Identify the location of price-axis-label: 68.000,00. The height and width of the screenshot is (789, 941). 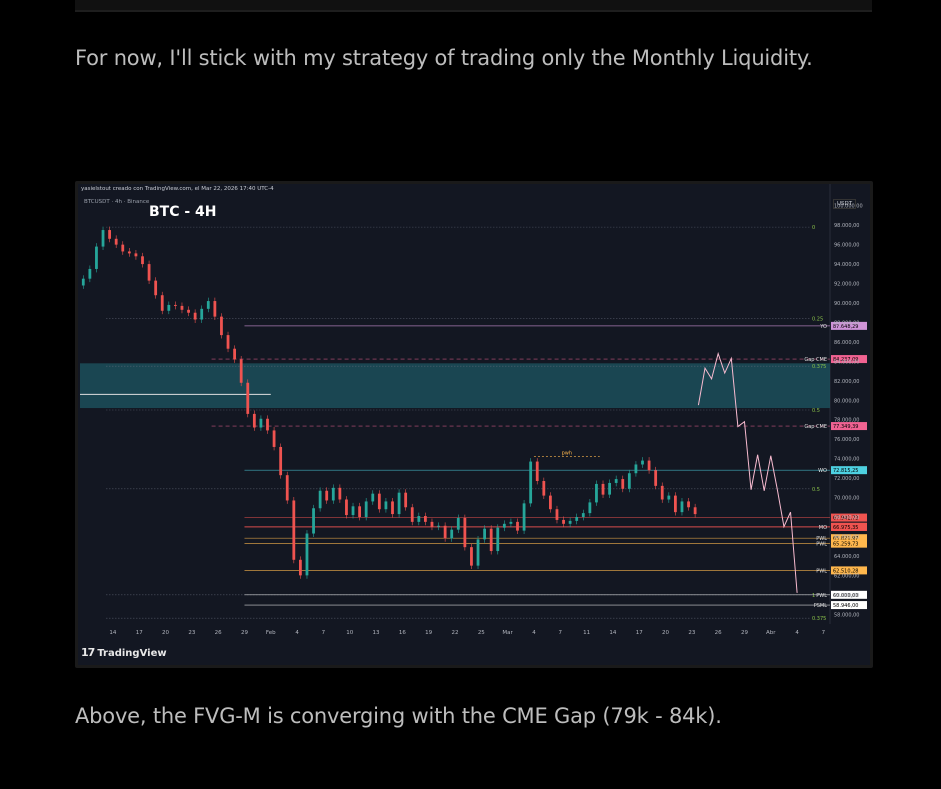
(846, 518).